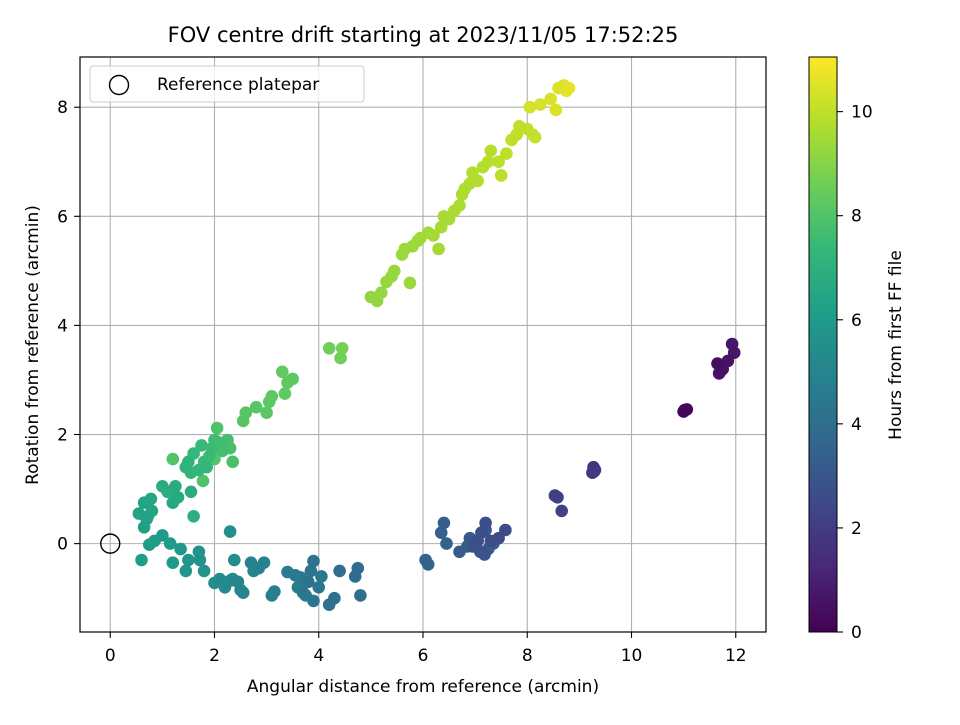 This screenshot has width=960, height=725. What do you see at coordinates (423, 656) in the screenshot?
I see `x-tick-label: 6` at bounding box center [423, 656].